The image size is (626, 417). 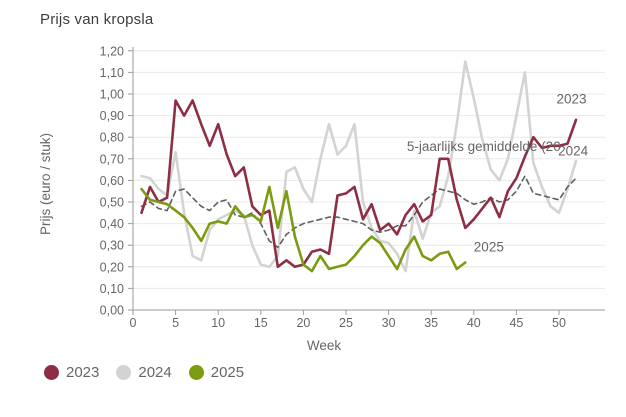 What do you see at coordinates (261, 323) in the screenshot?
I see `x-tick-label: 15` at bounding box center [261, 323].